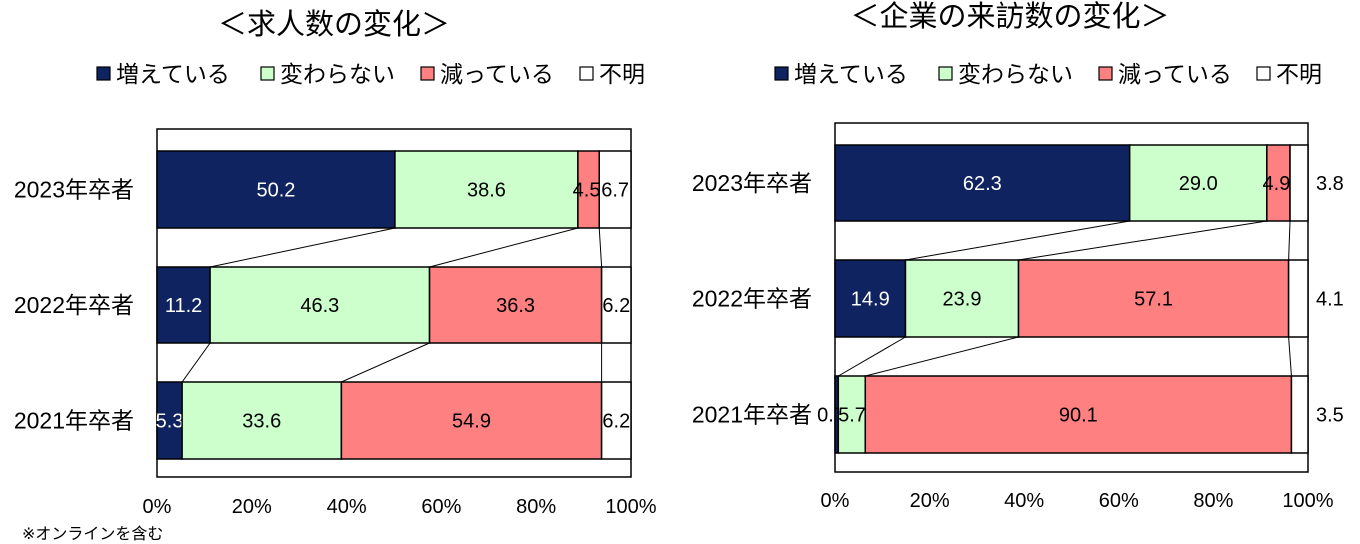 Image resolution: width=1360 pixels, height=544 pixels. I want to click on data-label: 5.7, so click(852, 416).